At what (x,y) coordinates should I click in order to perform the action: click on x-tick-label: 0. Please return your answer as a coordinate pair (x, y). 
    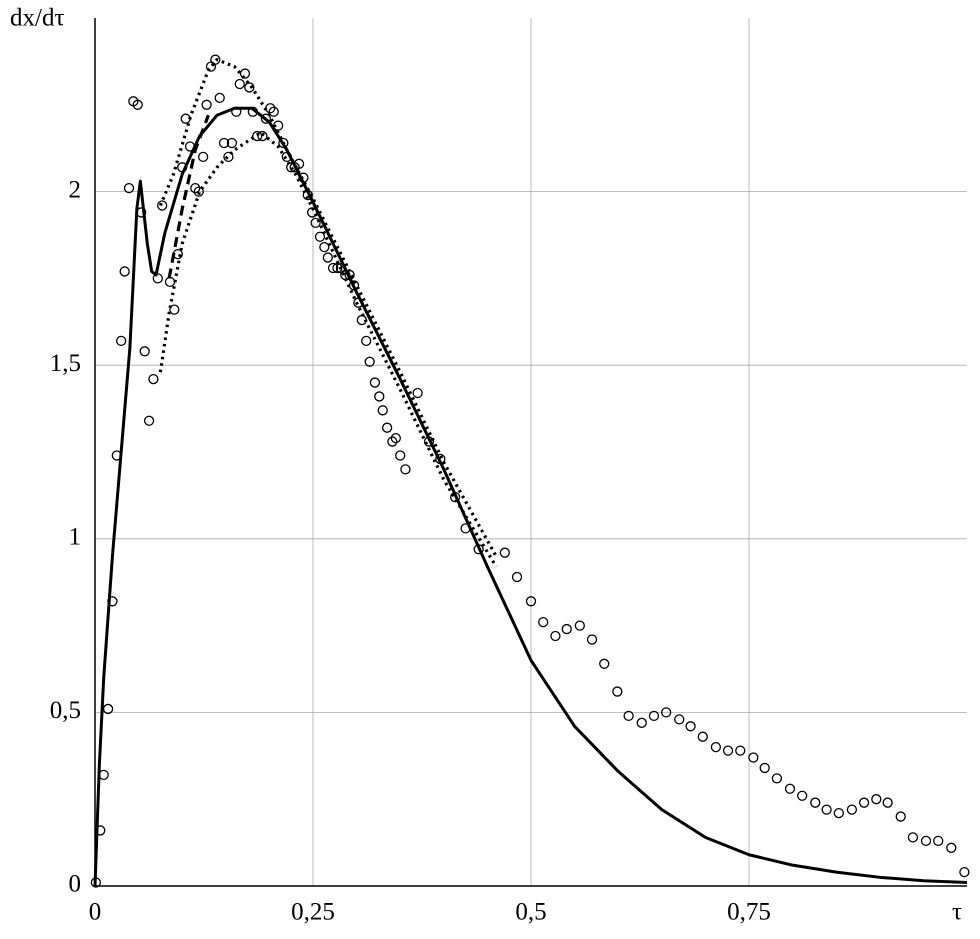
    Looking at the image, I should click on (95, 912).